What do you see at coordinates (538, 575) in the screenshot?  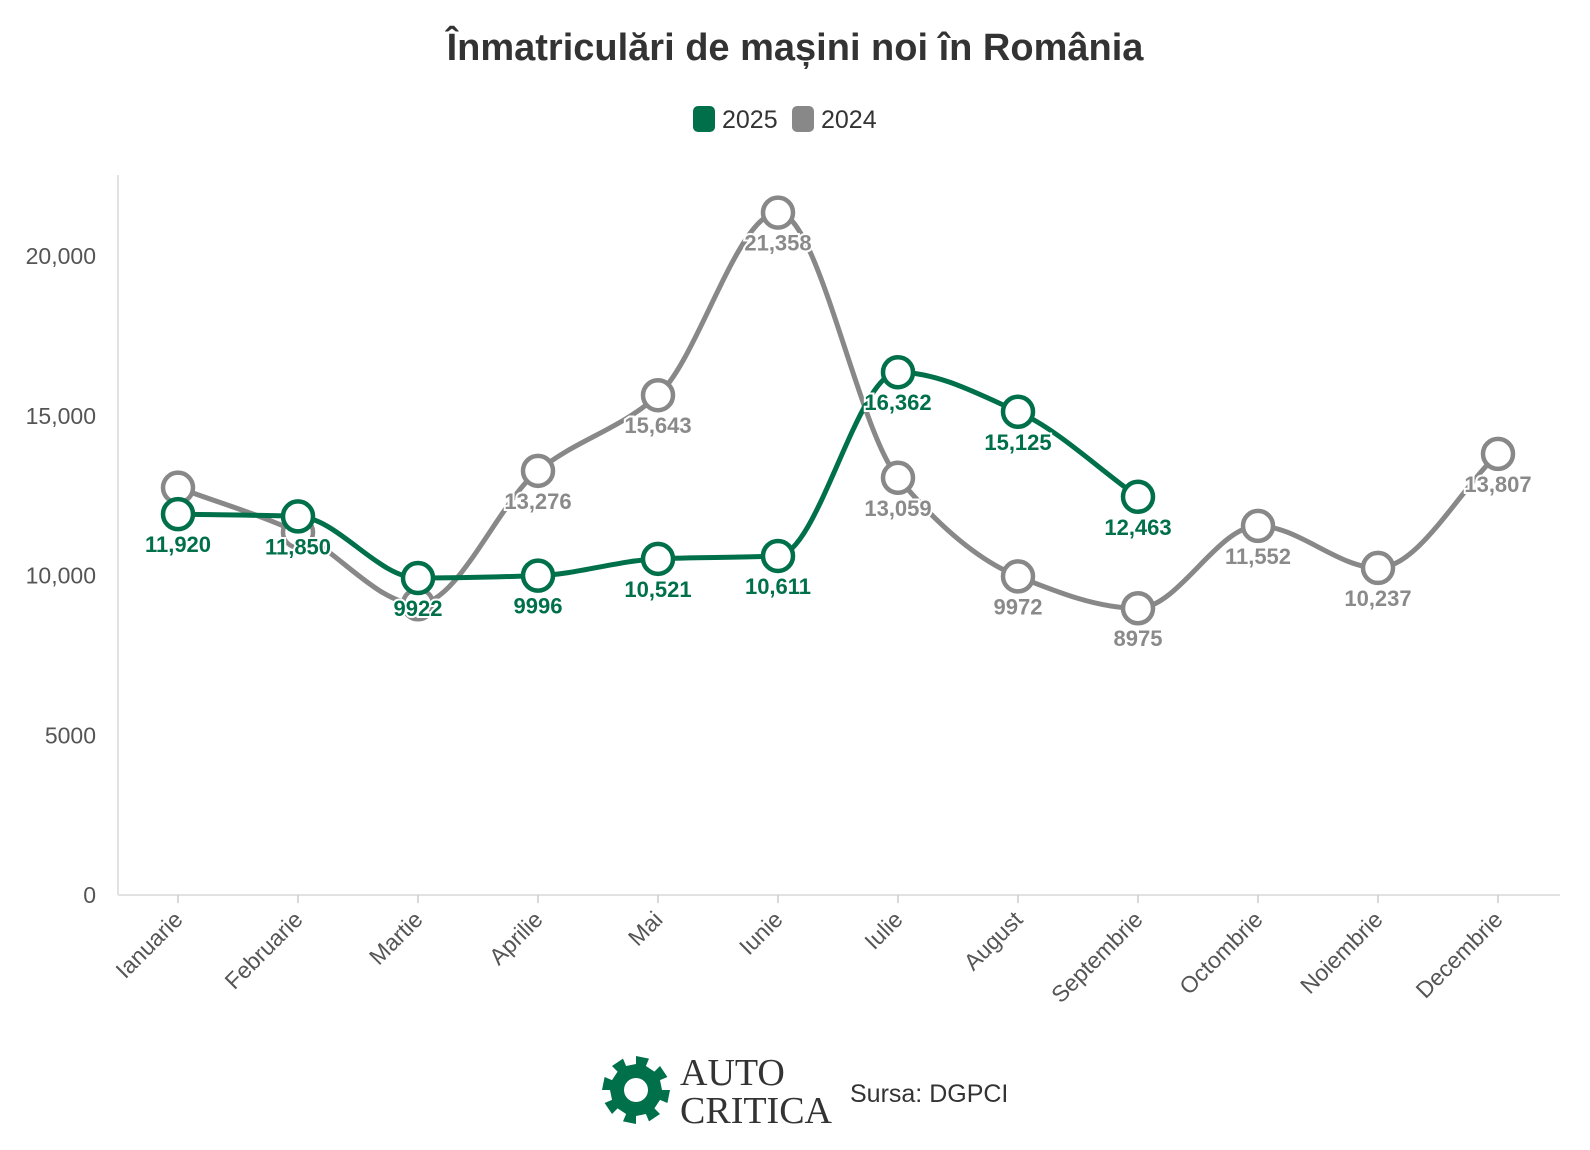 I see `point-2025-aprilie` at bounding box center [538, 575].